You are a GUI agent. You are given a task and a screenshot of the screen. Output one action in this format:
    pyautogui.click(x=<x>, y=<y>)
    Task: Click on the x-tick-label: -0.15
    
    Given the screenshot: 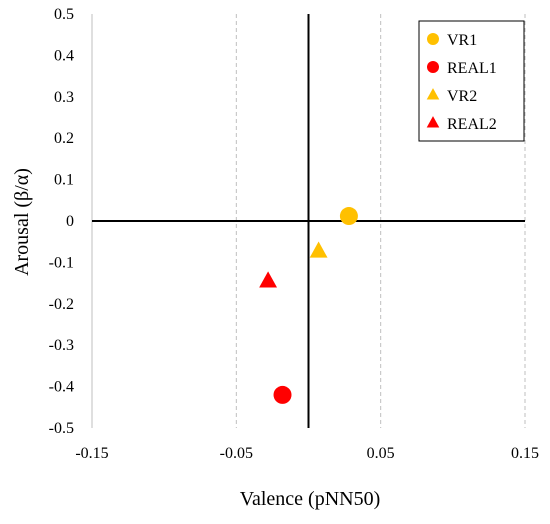 What is the action you would take?
    pyautogui.click(x=91, y=453)
    